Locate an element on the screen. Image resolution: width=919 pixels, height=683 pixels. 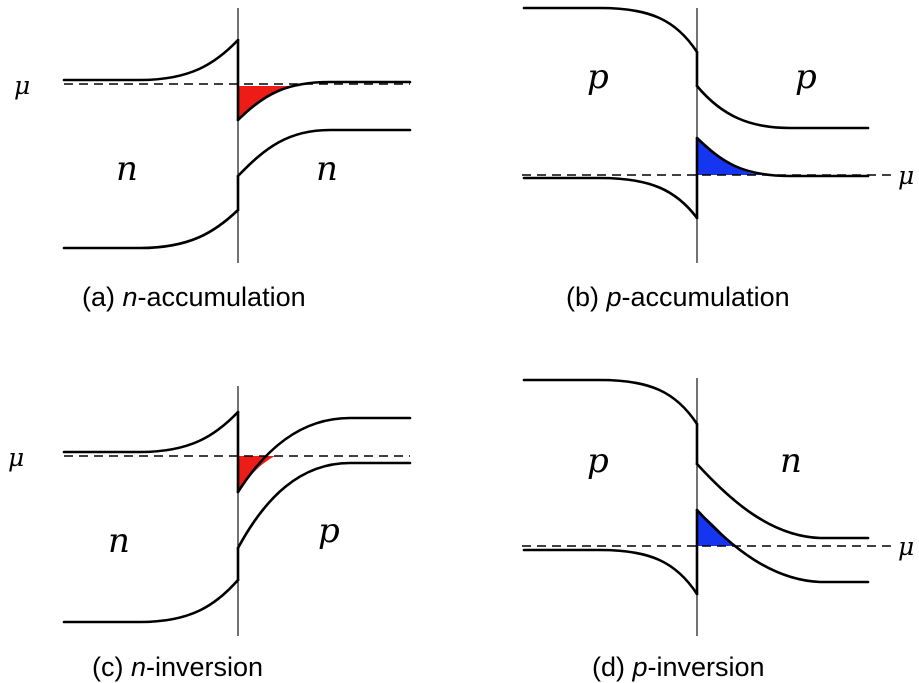
caption: (a) n-accumulation is located at coordinates (194, 297).